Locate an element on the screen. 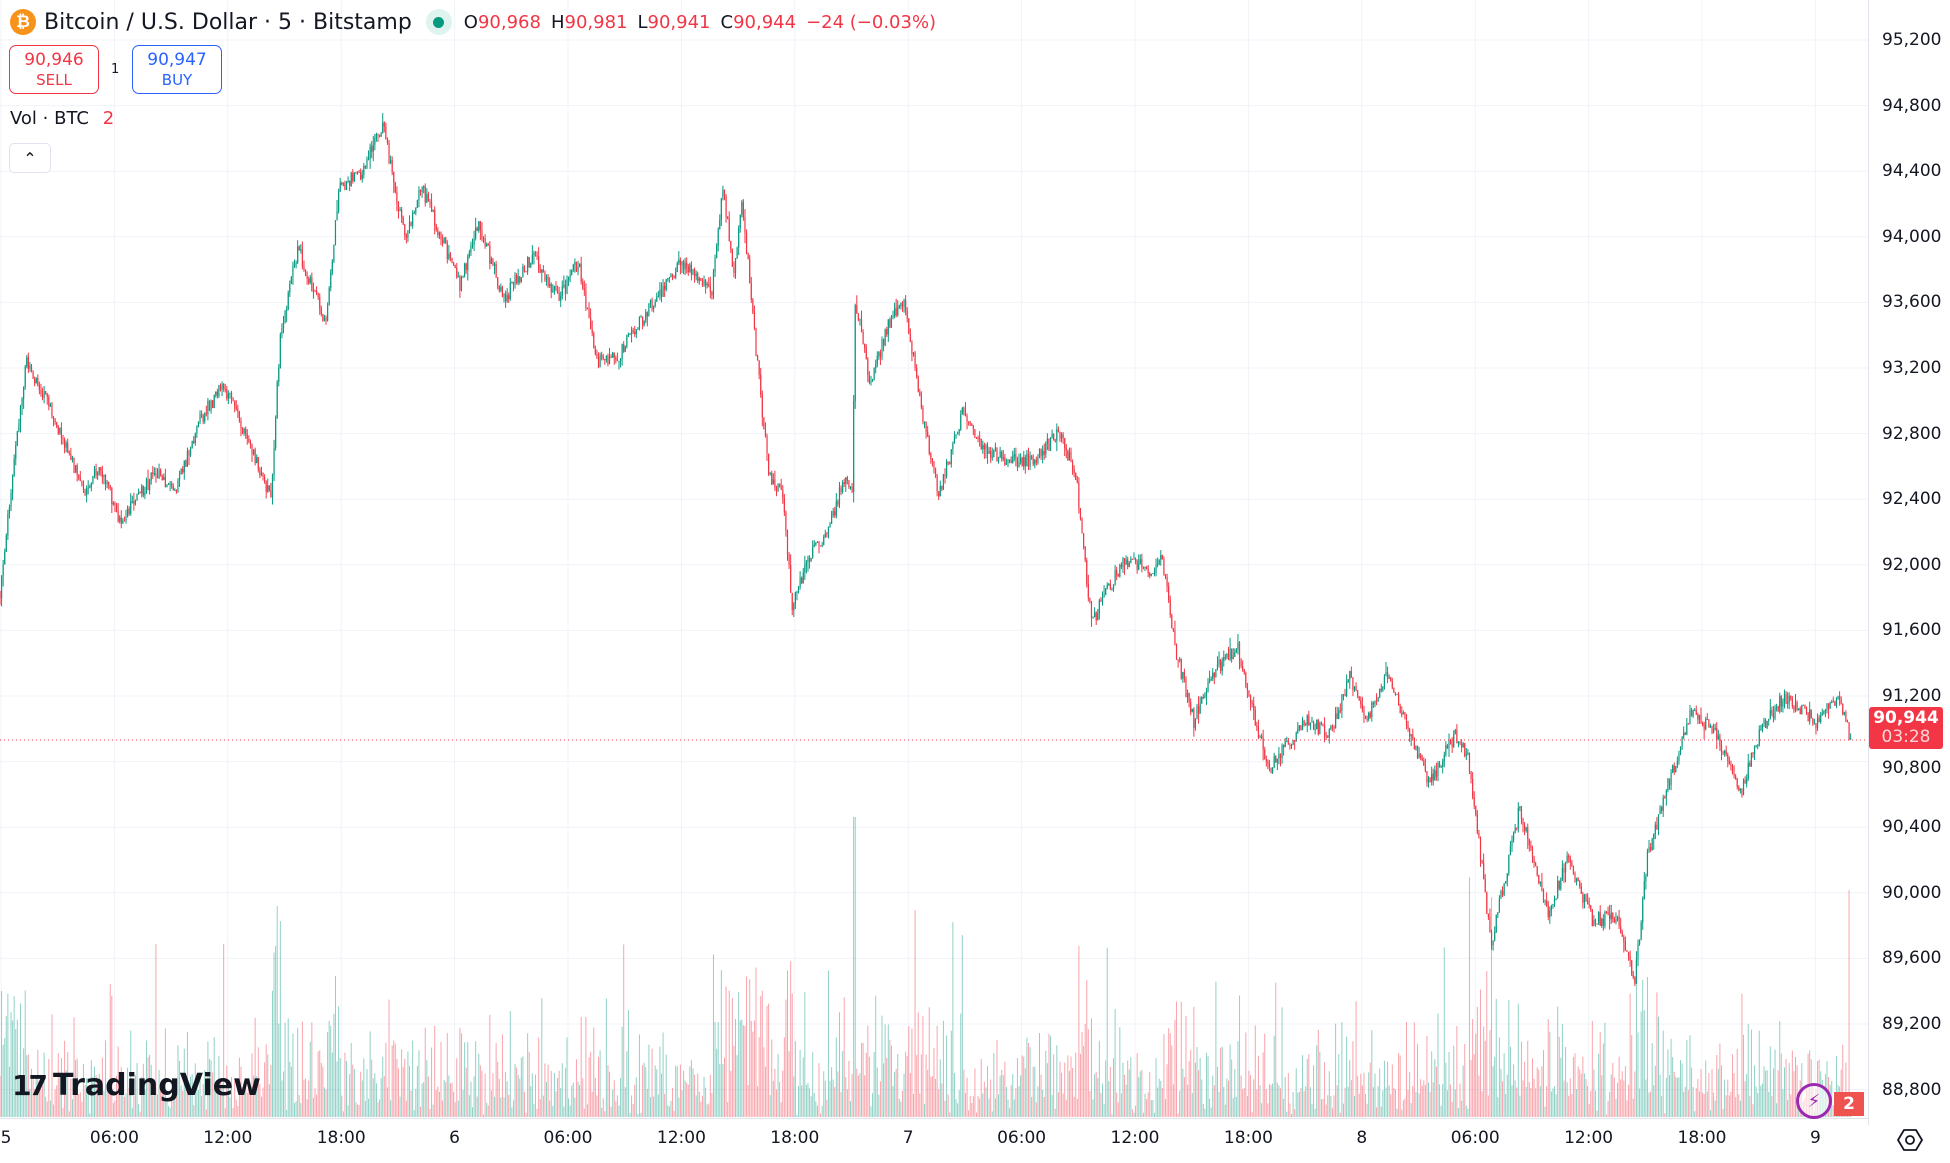  settings-icon is located at coordinates (1910, 1140).